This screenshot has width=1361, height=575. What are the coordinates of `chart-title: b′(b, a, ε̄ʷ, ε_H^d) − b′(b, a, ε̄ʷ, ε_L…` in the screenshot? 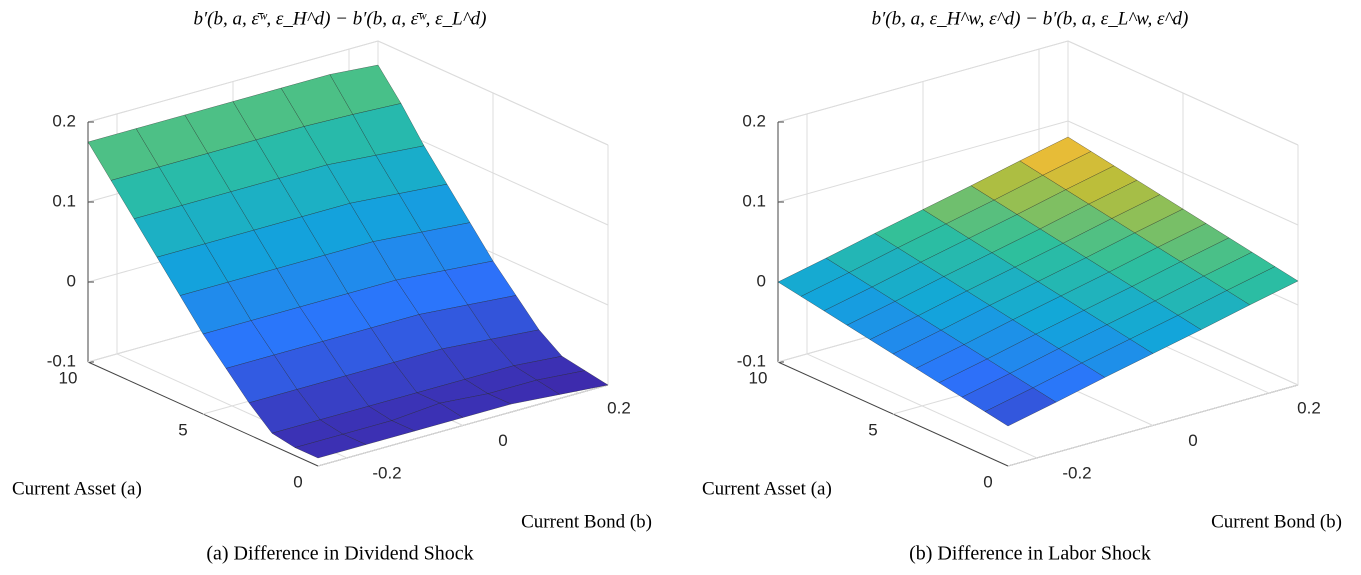 It's located at (340, 18).